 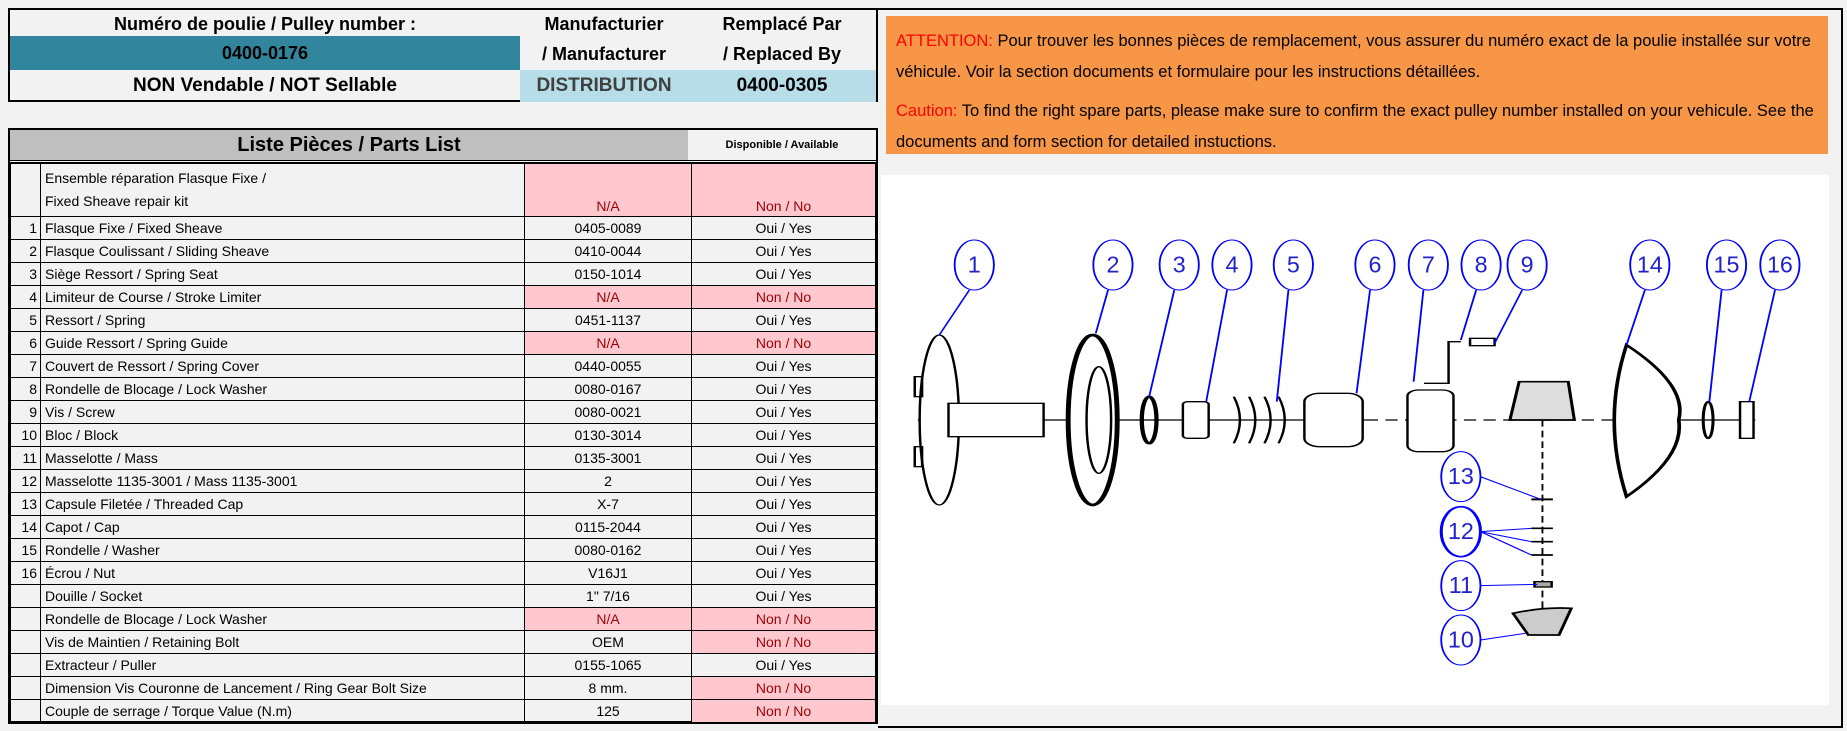 I want to click on row-description: Vis de Maintien / Retaining Bolt, so click(x=282, y=642).